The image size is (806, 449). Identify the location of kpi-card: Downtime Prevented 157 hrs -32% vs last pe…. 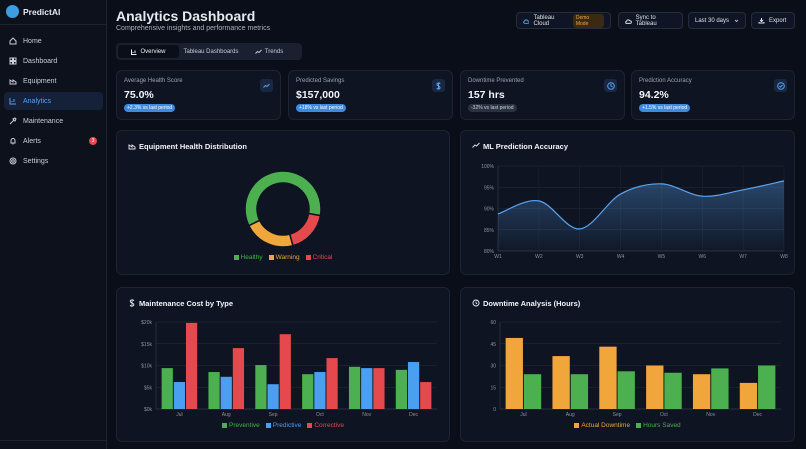
(542, 95).